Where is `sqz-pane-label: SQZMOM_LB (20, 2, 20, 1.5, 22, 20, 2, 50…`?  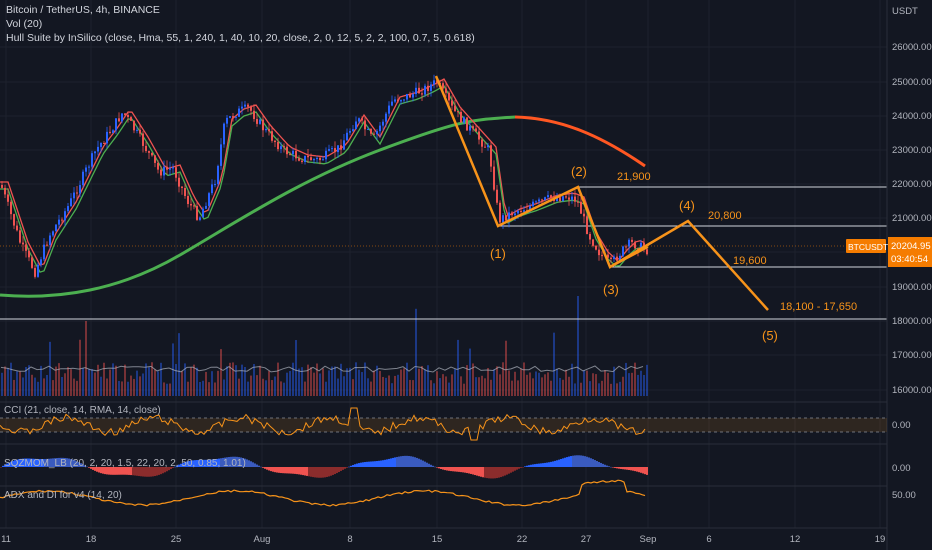
sqz-pane-label: SQZMOM_LB (20, 2, 20, 1.5, 22, 20, 2, 50… is located at coordinates (125, 463).